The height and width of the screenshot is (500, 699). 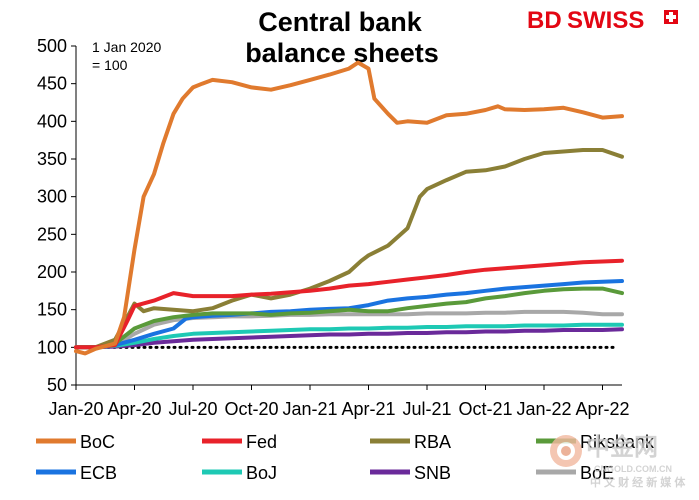 What do you see at coordinates (239, 442) in the screenshot?
I see `legend-item-fed: Fed` at bounding box center [239, 442].